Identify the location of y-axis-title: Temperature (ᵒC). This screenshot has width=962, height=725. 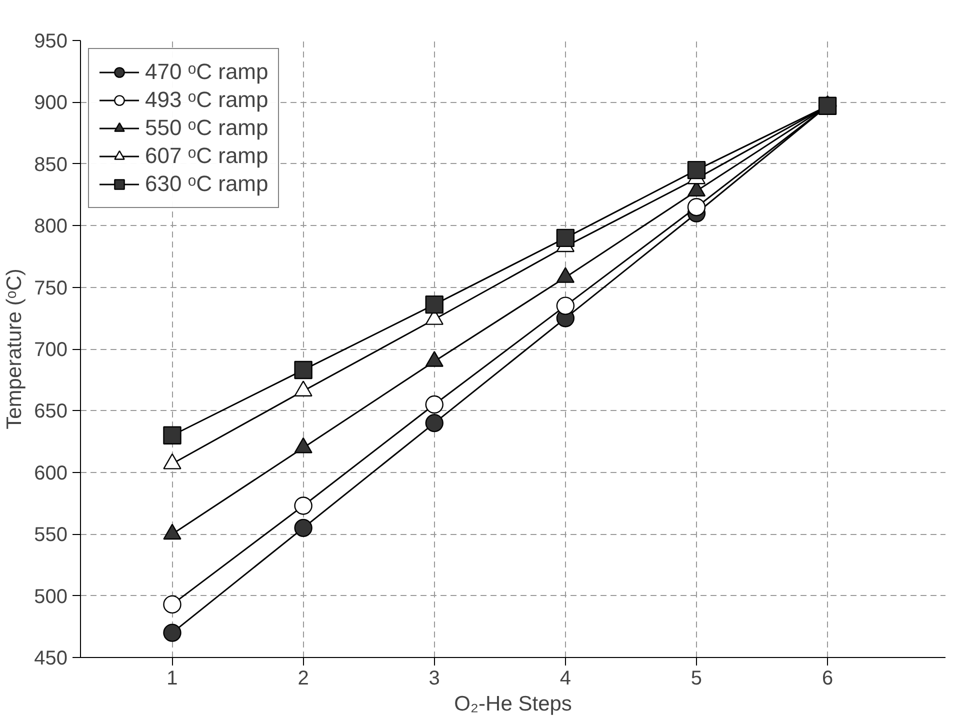
(14, 349).